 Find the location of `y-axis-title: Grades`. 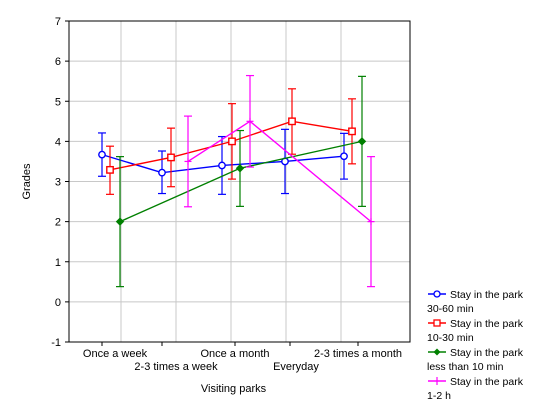

y-axis-title: Grades is located at coordinates (27, 181).